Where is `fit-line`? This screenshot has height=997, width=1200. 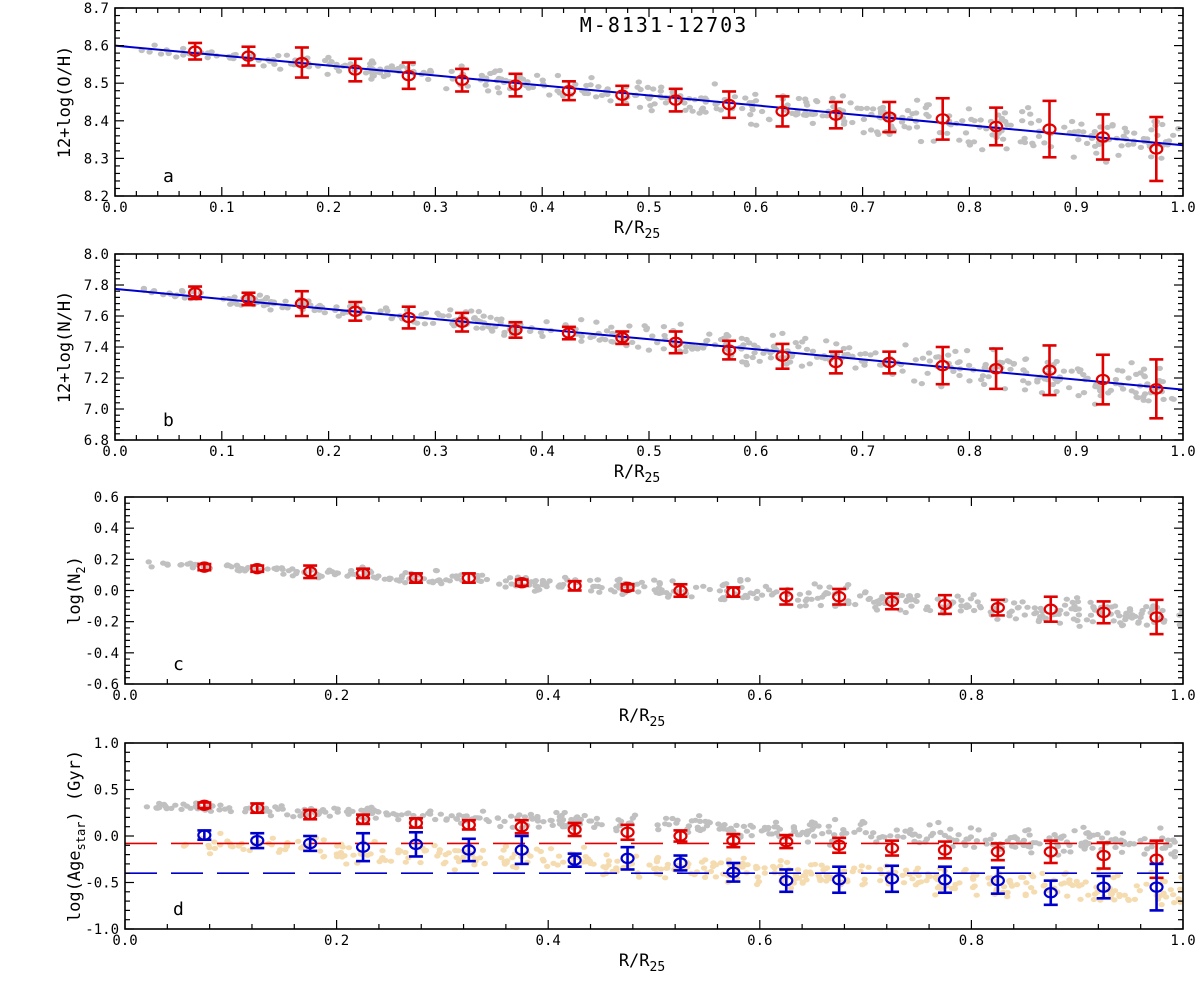
fit-line is located at coordinates (649, 95).